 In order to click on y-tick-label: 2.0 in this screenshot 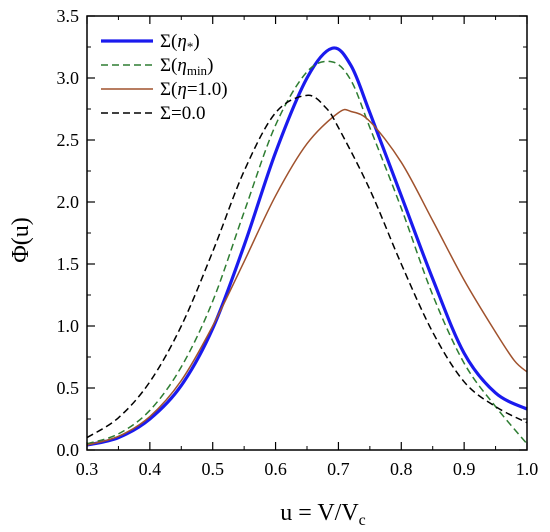, I will do `click(68, 202)`.